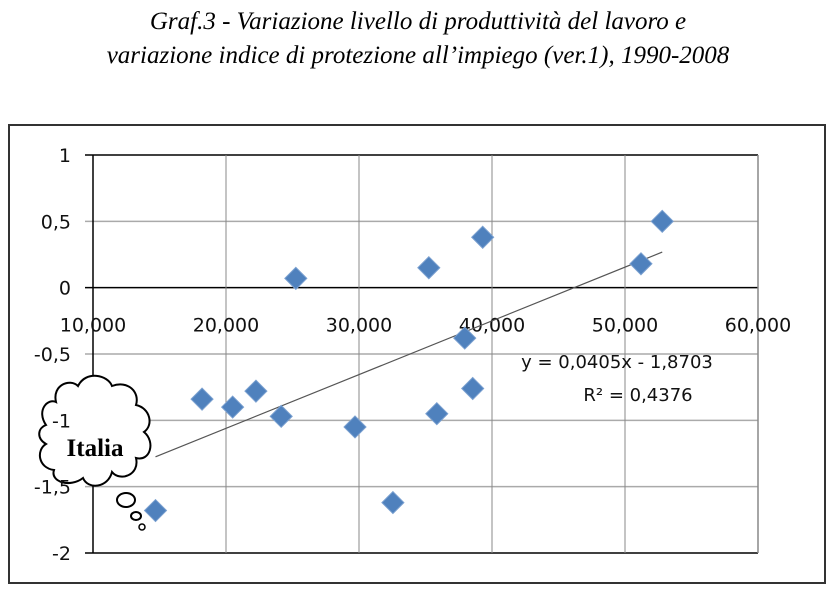  What do you see at coordinates (617, 362) in the screenshot?
I see `trend-equation: y = 0,0405x - 1,8703` at bounding box center [617, 362].